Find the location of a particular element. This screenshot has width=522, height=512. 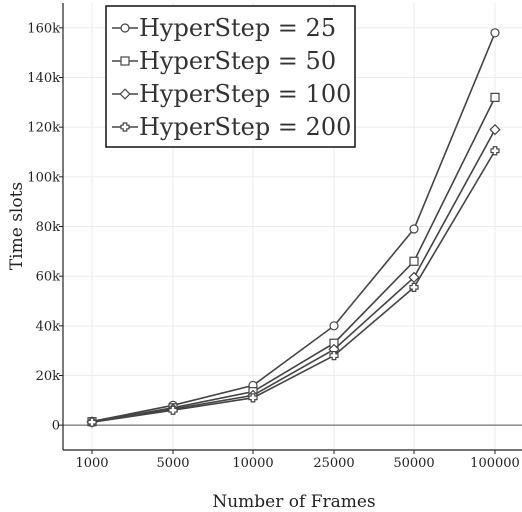

y-tick-label: 60k is located at coordinates (48, 277).